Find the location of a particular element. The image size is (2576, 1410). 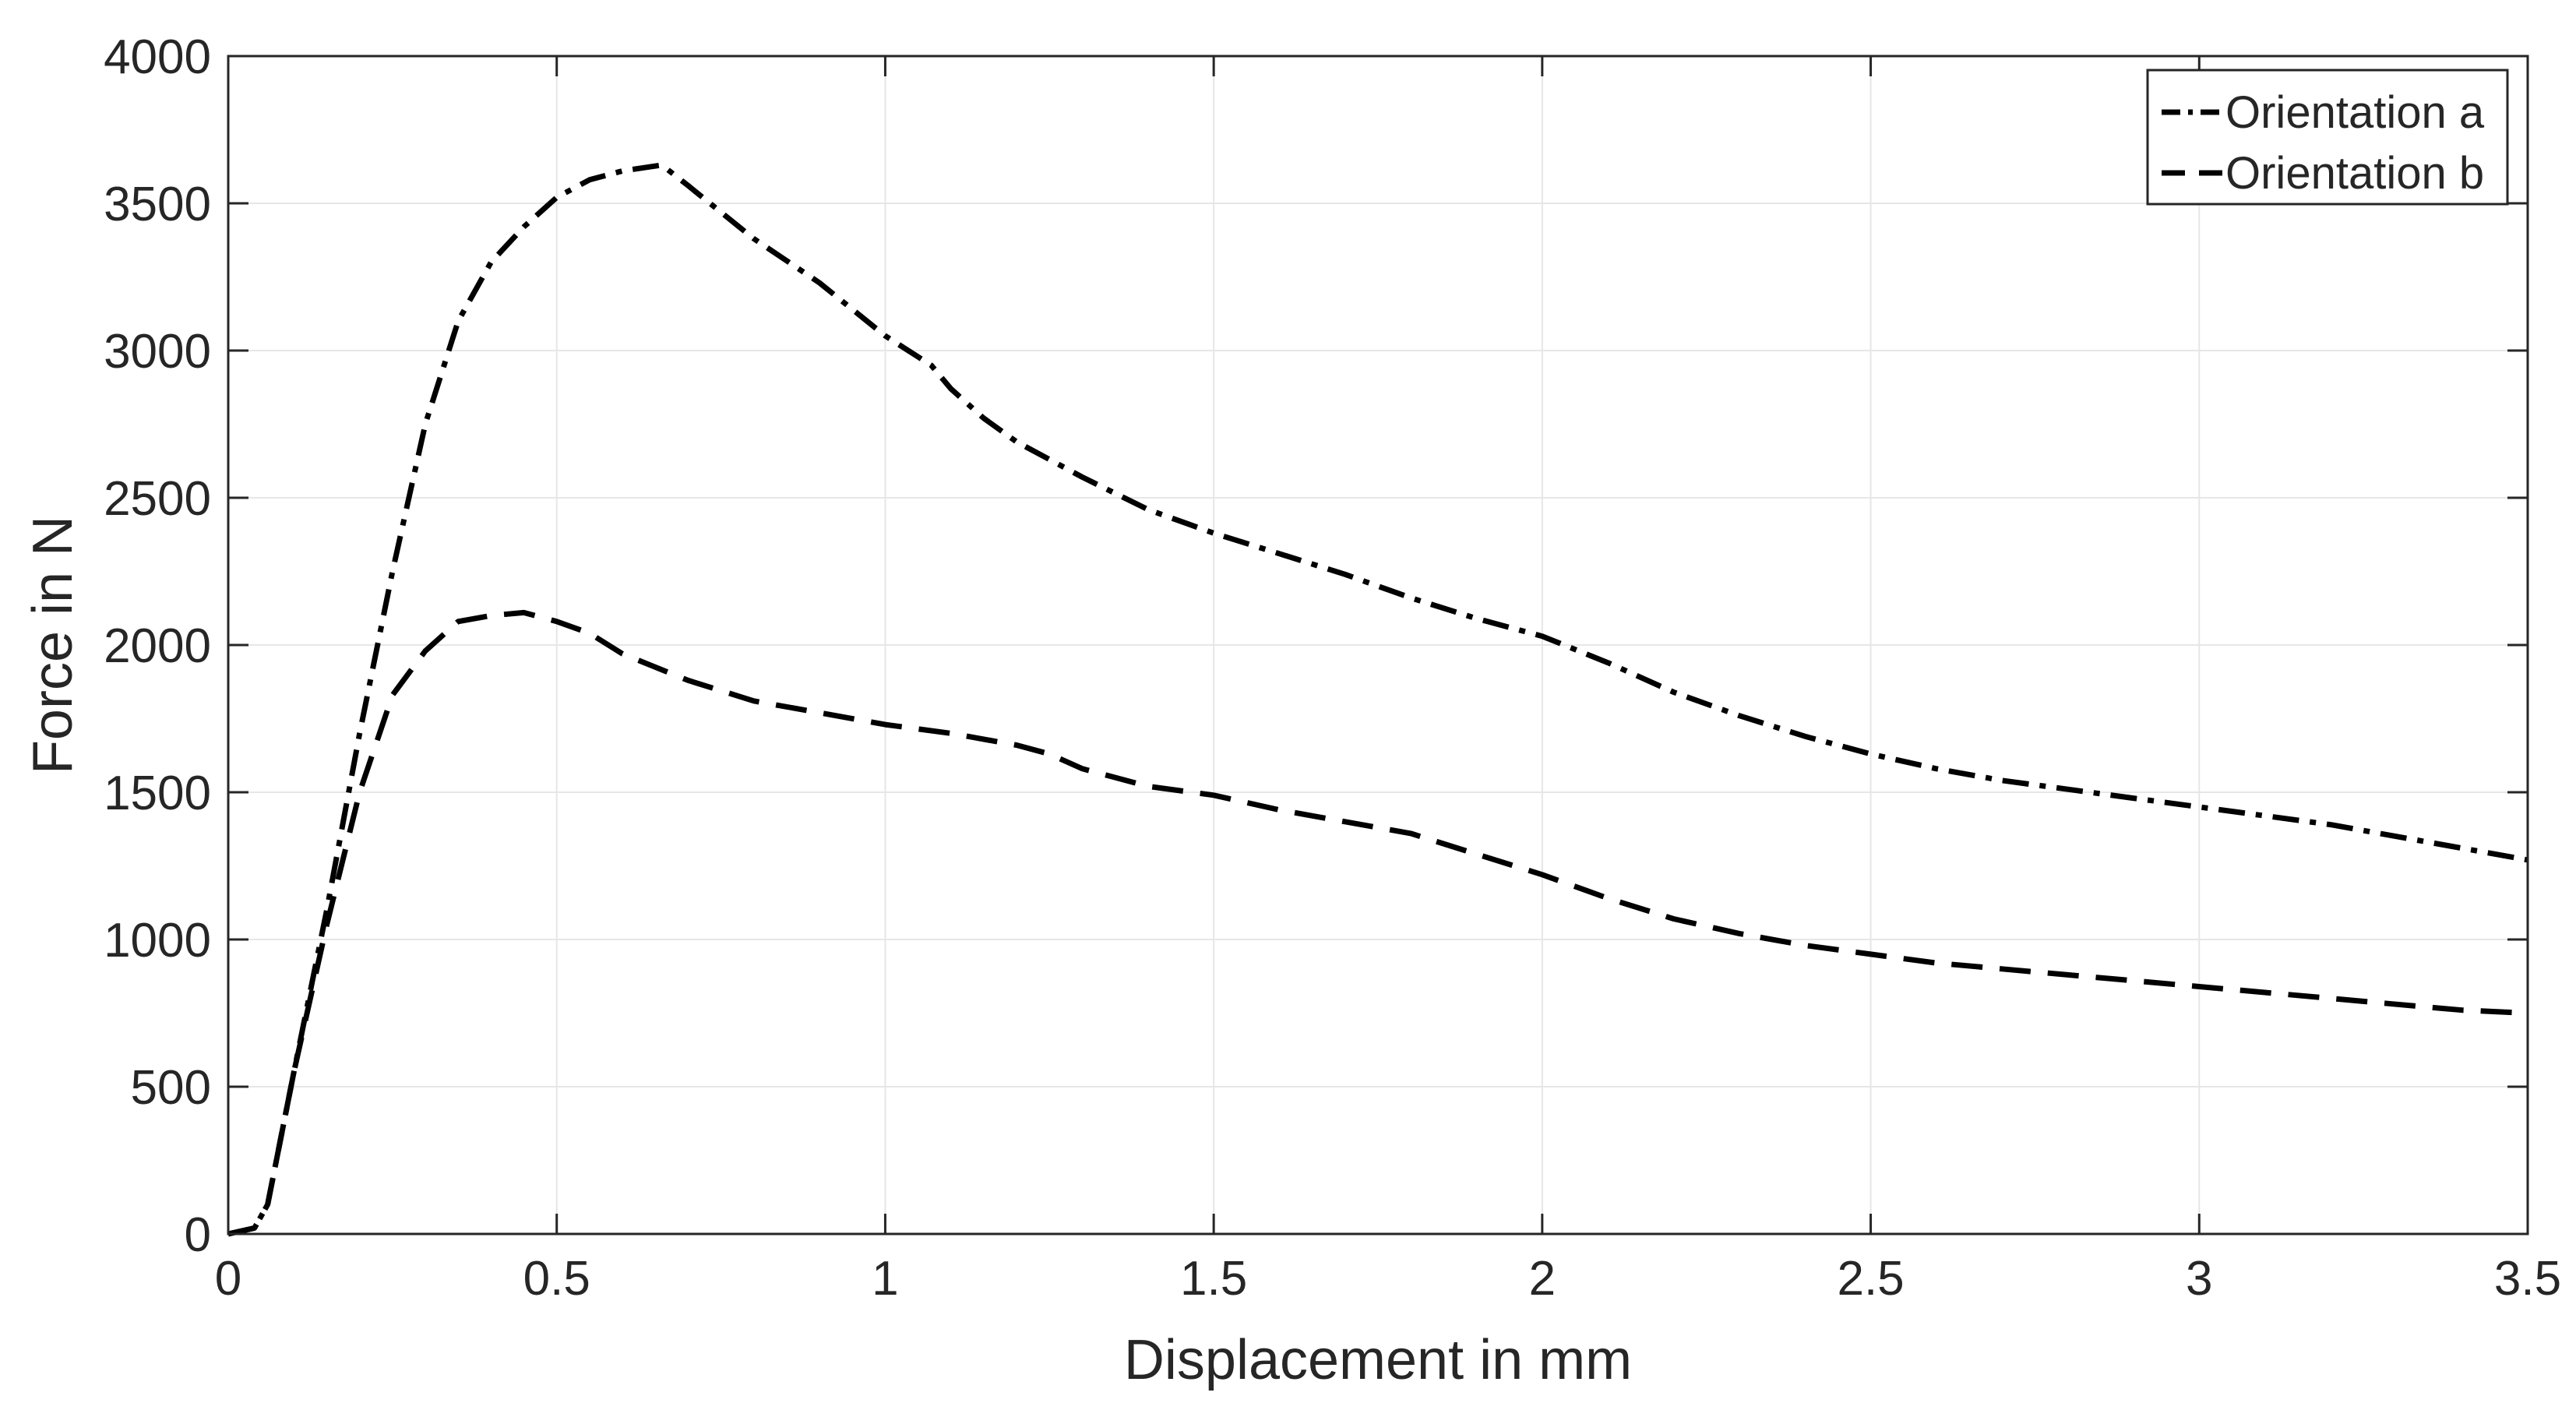

x-tick-label: 1 is located at coordinates (885, 1279).